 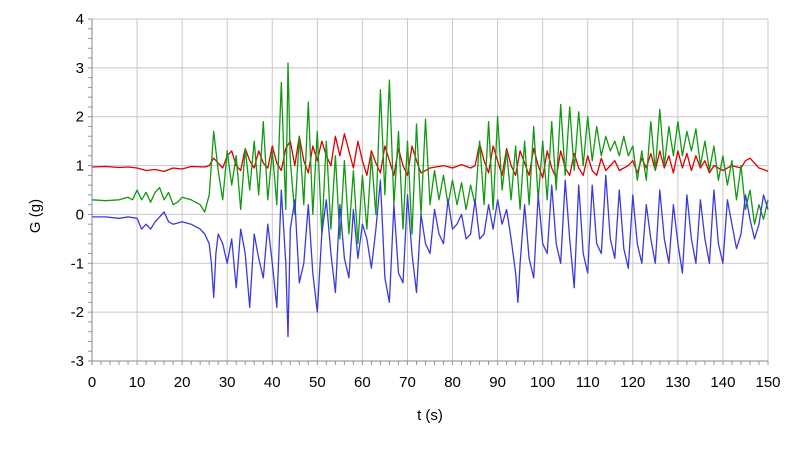 What do you see at coordinates (227, 382) in the screenshot?
I see `x-tick-label: 30` at bounding box center [227, 382].